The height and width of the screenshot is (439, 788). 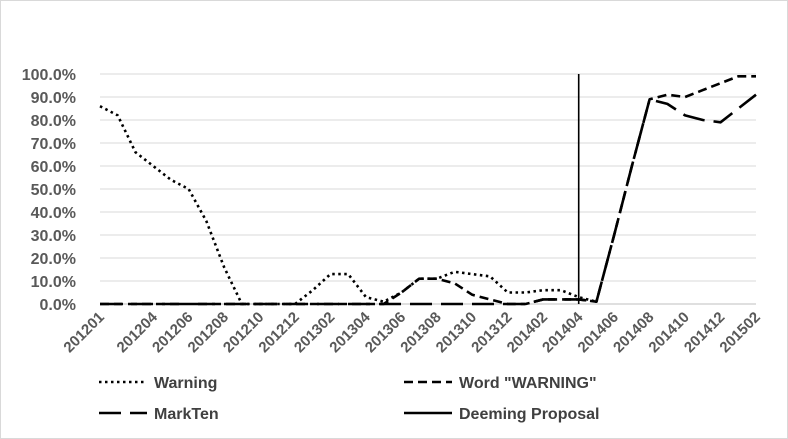 I want to click on legend-label: MarkTen, so click(x=186, y=414).